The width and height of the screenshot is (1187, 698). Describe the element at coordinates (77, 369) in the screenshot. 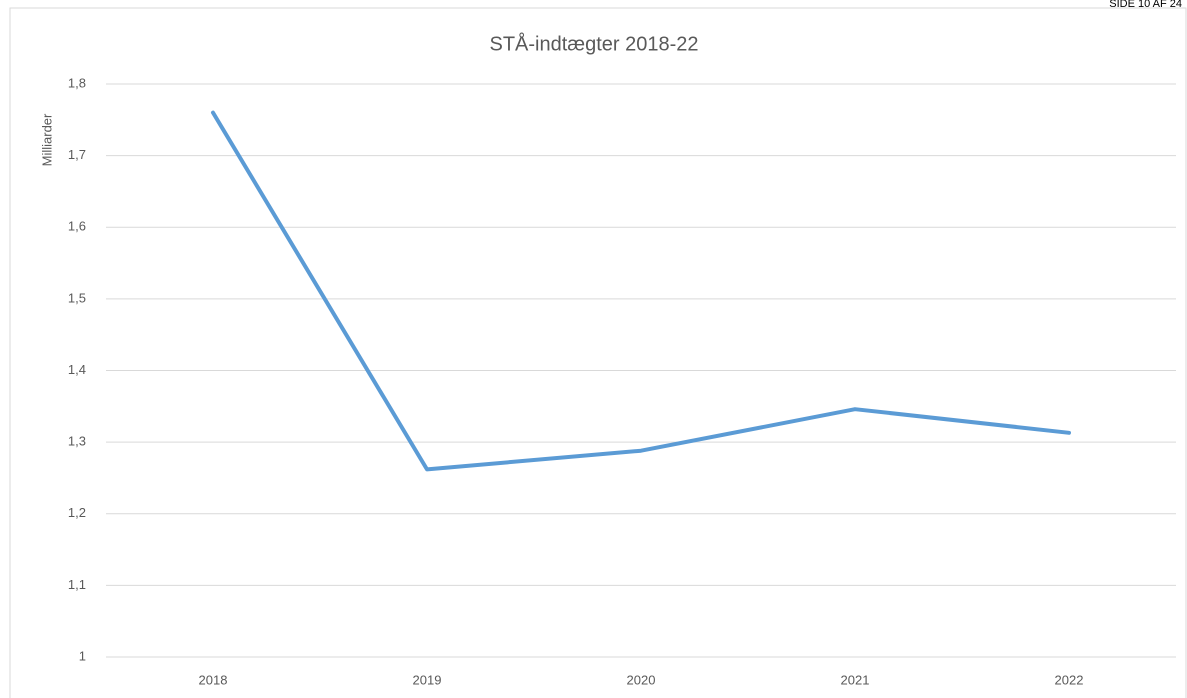

I see `y-tick-label: 1,4` at that location.